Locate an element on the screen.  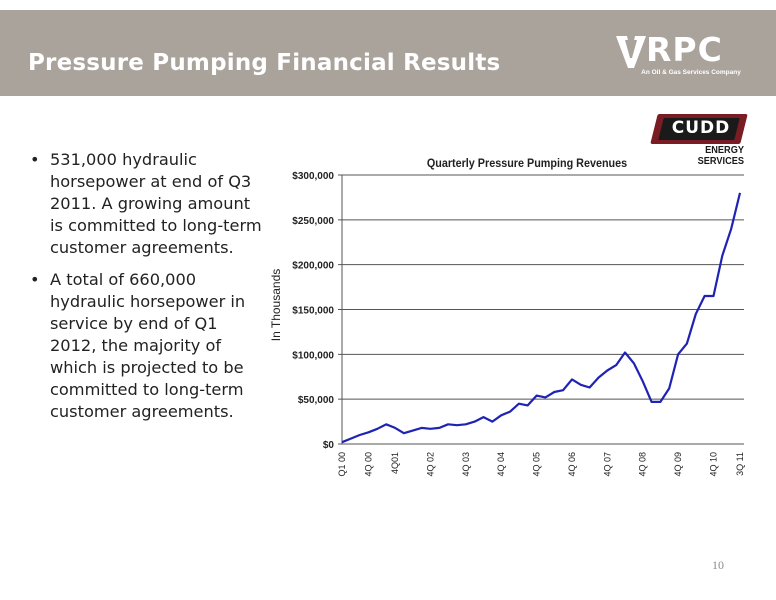
rpc-emblem-icon is located at coordinates (631, 52).